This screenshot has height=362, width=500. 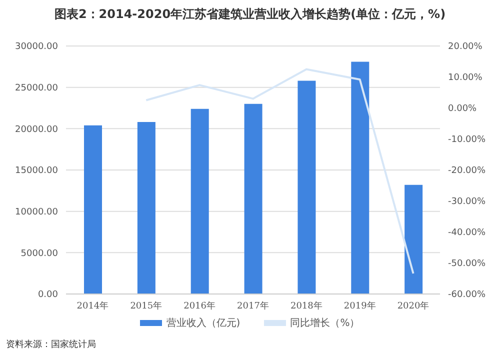 What do you see at coordinates (465, 78) in the screenshot?
I see `y2-tick-label: 10.00%` at bounding box center [465, 78].